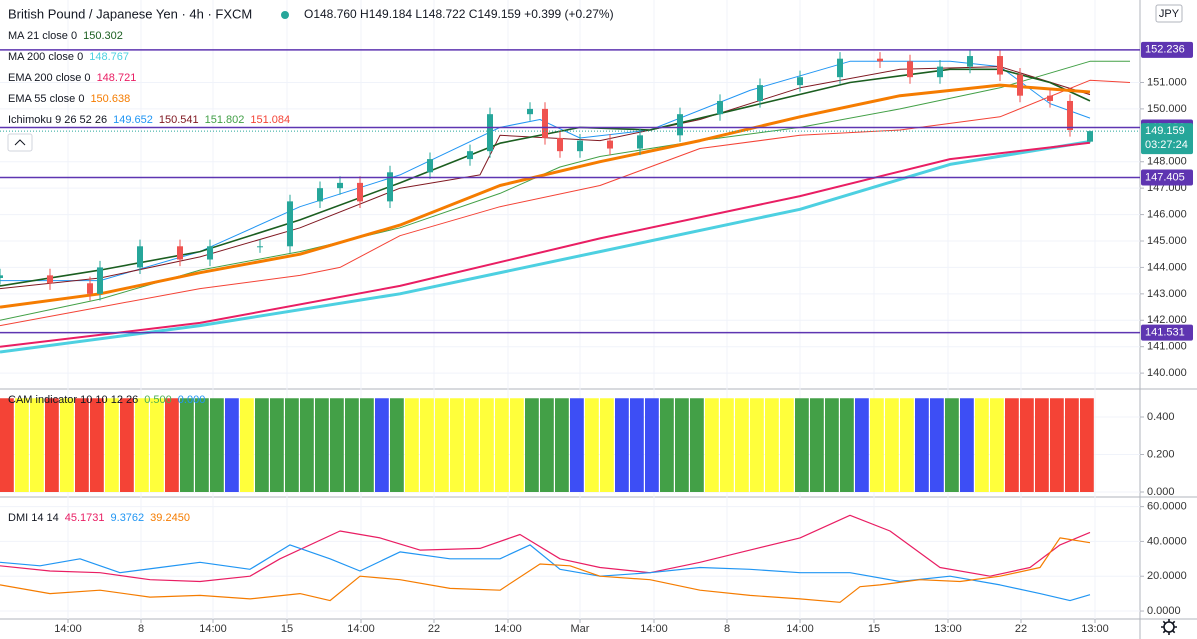  What do you see at coordinates (103, 36) in the screenshot?
I see `legend-value: 150.302` at bounding box center [103, 36].